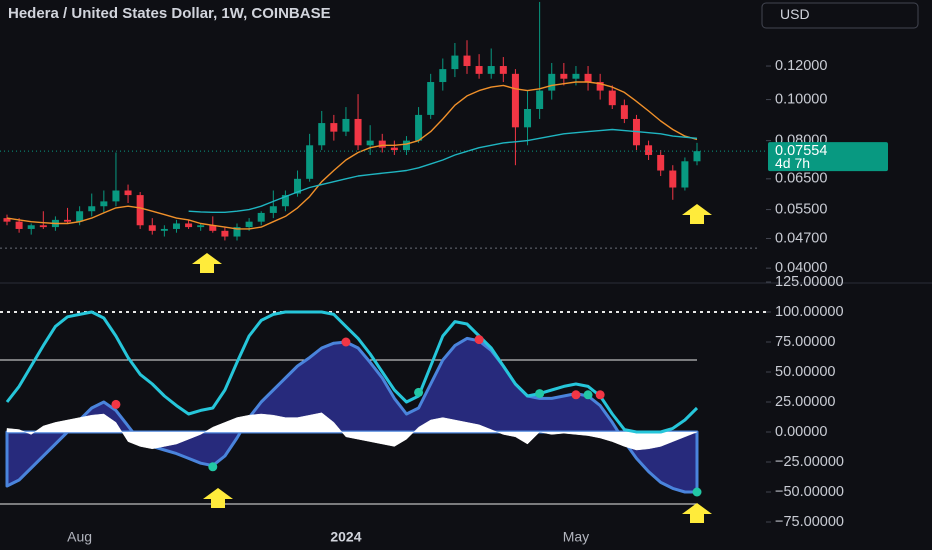 This screenshot has height=550, width=932. Describe the element at coordinates (809, 462) in the screenshot. I see `y-tick-label: −25.00000` at that location.